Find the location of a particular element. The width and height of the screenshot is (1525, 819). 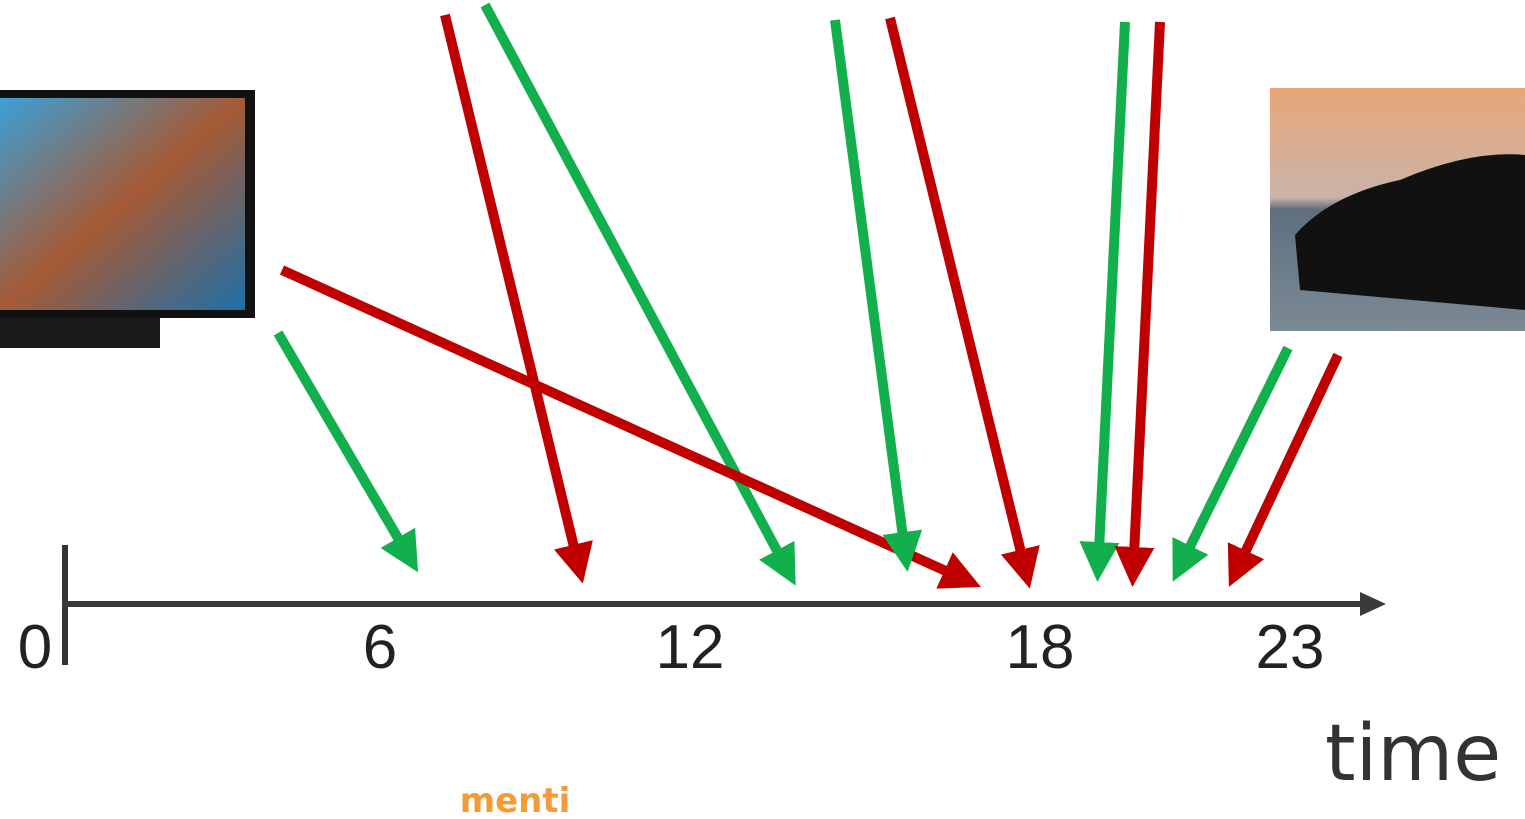

car-image is located at coordinates (1397, 209).